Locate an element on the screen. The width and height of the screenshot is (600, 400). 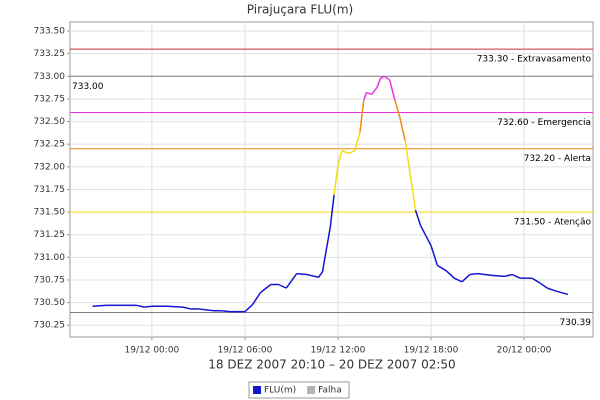
y-tick-label: 730.50 is located at coordinates (50, 303).